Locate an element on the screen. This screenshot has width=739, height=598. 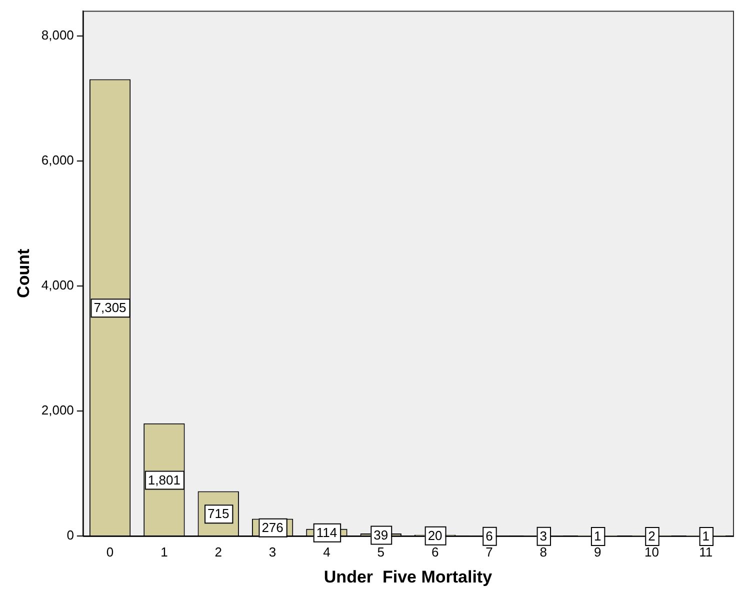
x-tick-label: 5 is located at coordinates (380, 552).